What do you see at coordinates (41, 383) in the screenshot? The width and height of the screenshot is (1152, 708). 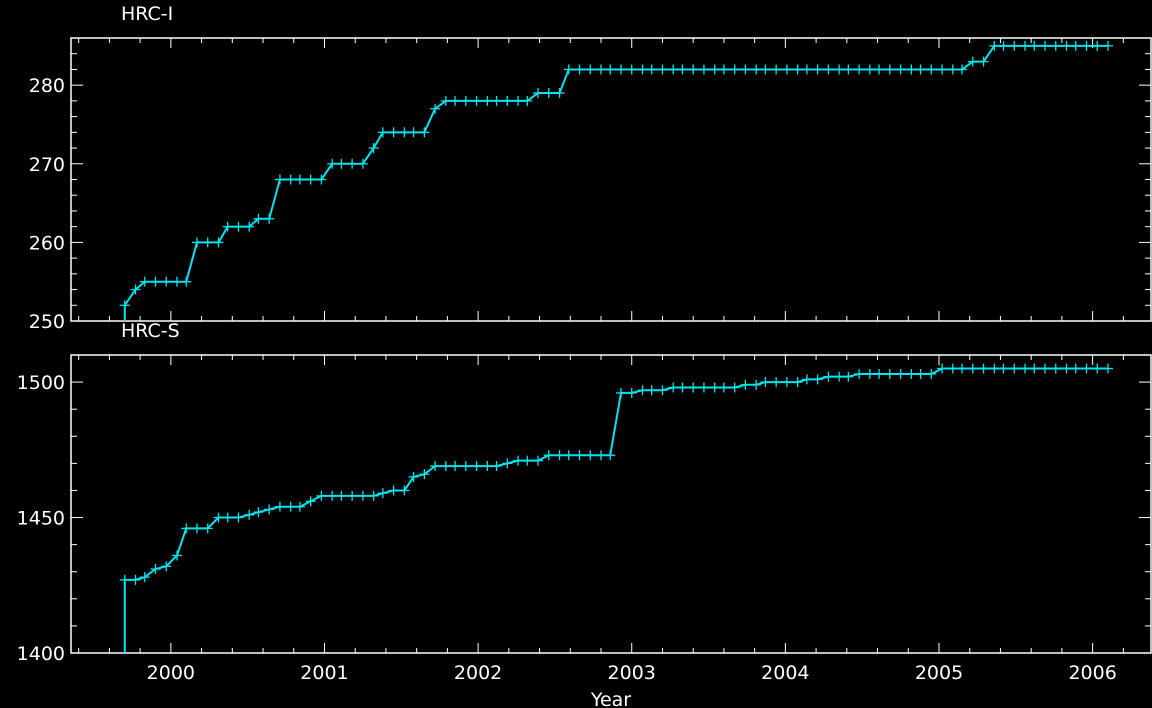 I see `y-tick-label: 1500` at bounding box center [41, 383].